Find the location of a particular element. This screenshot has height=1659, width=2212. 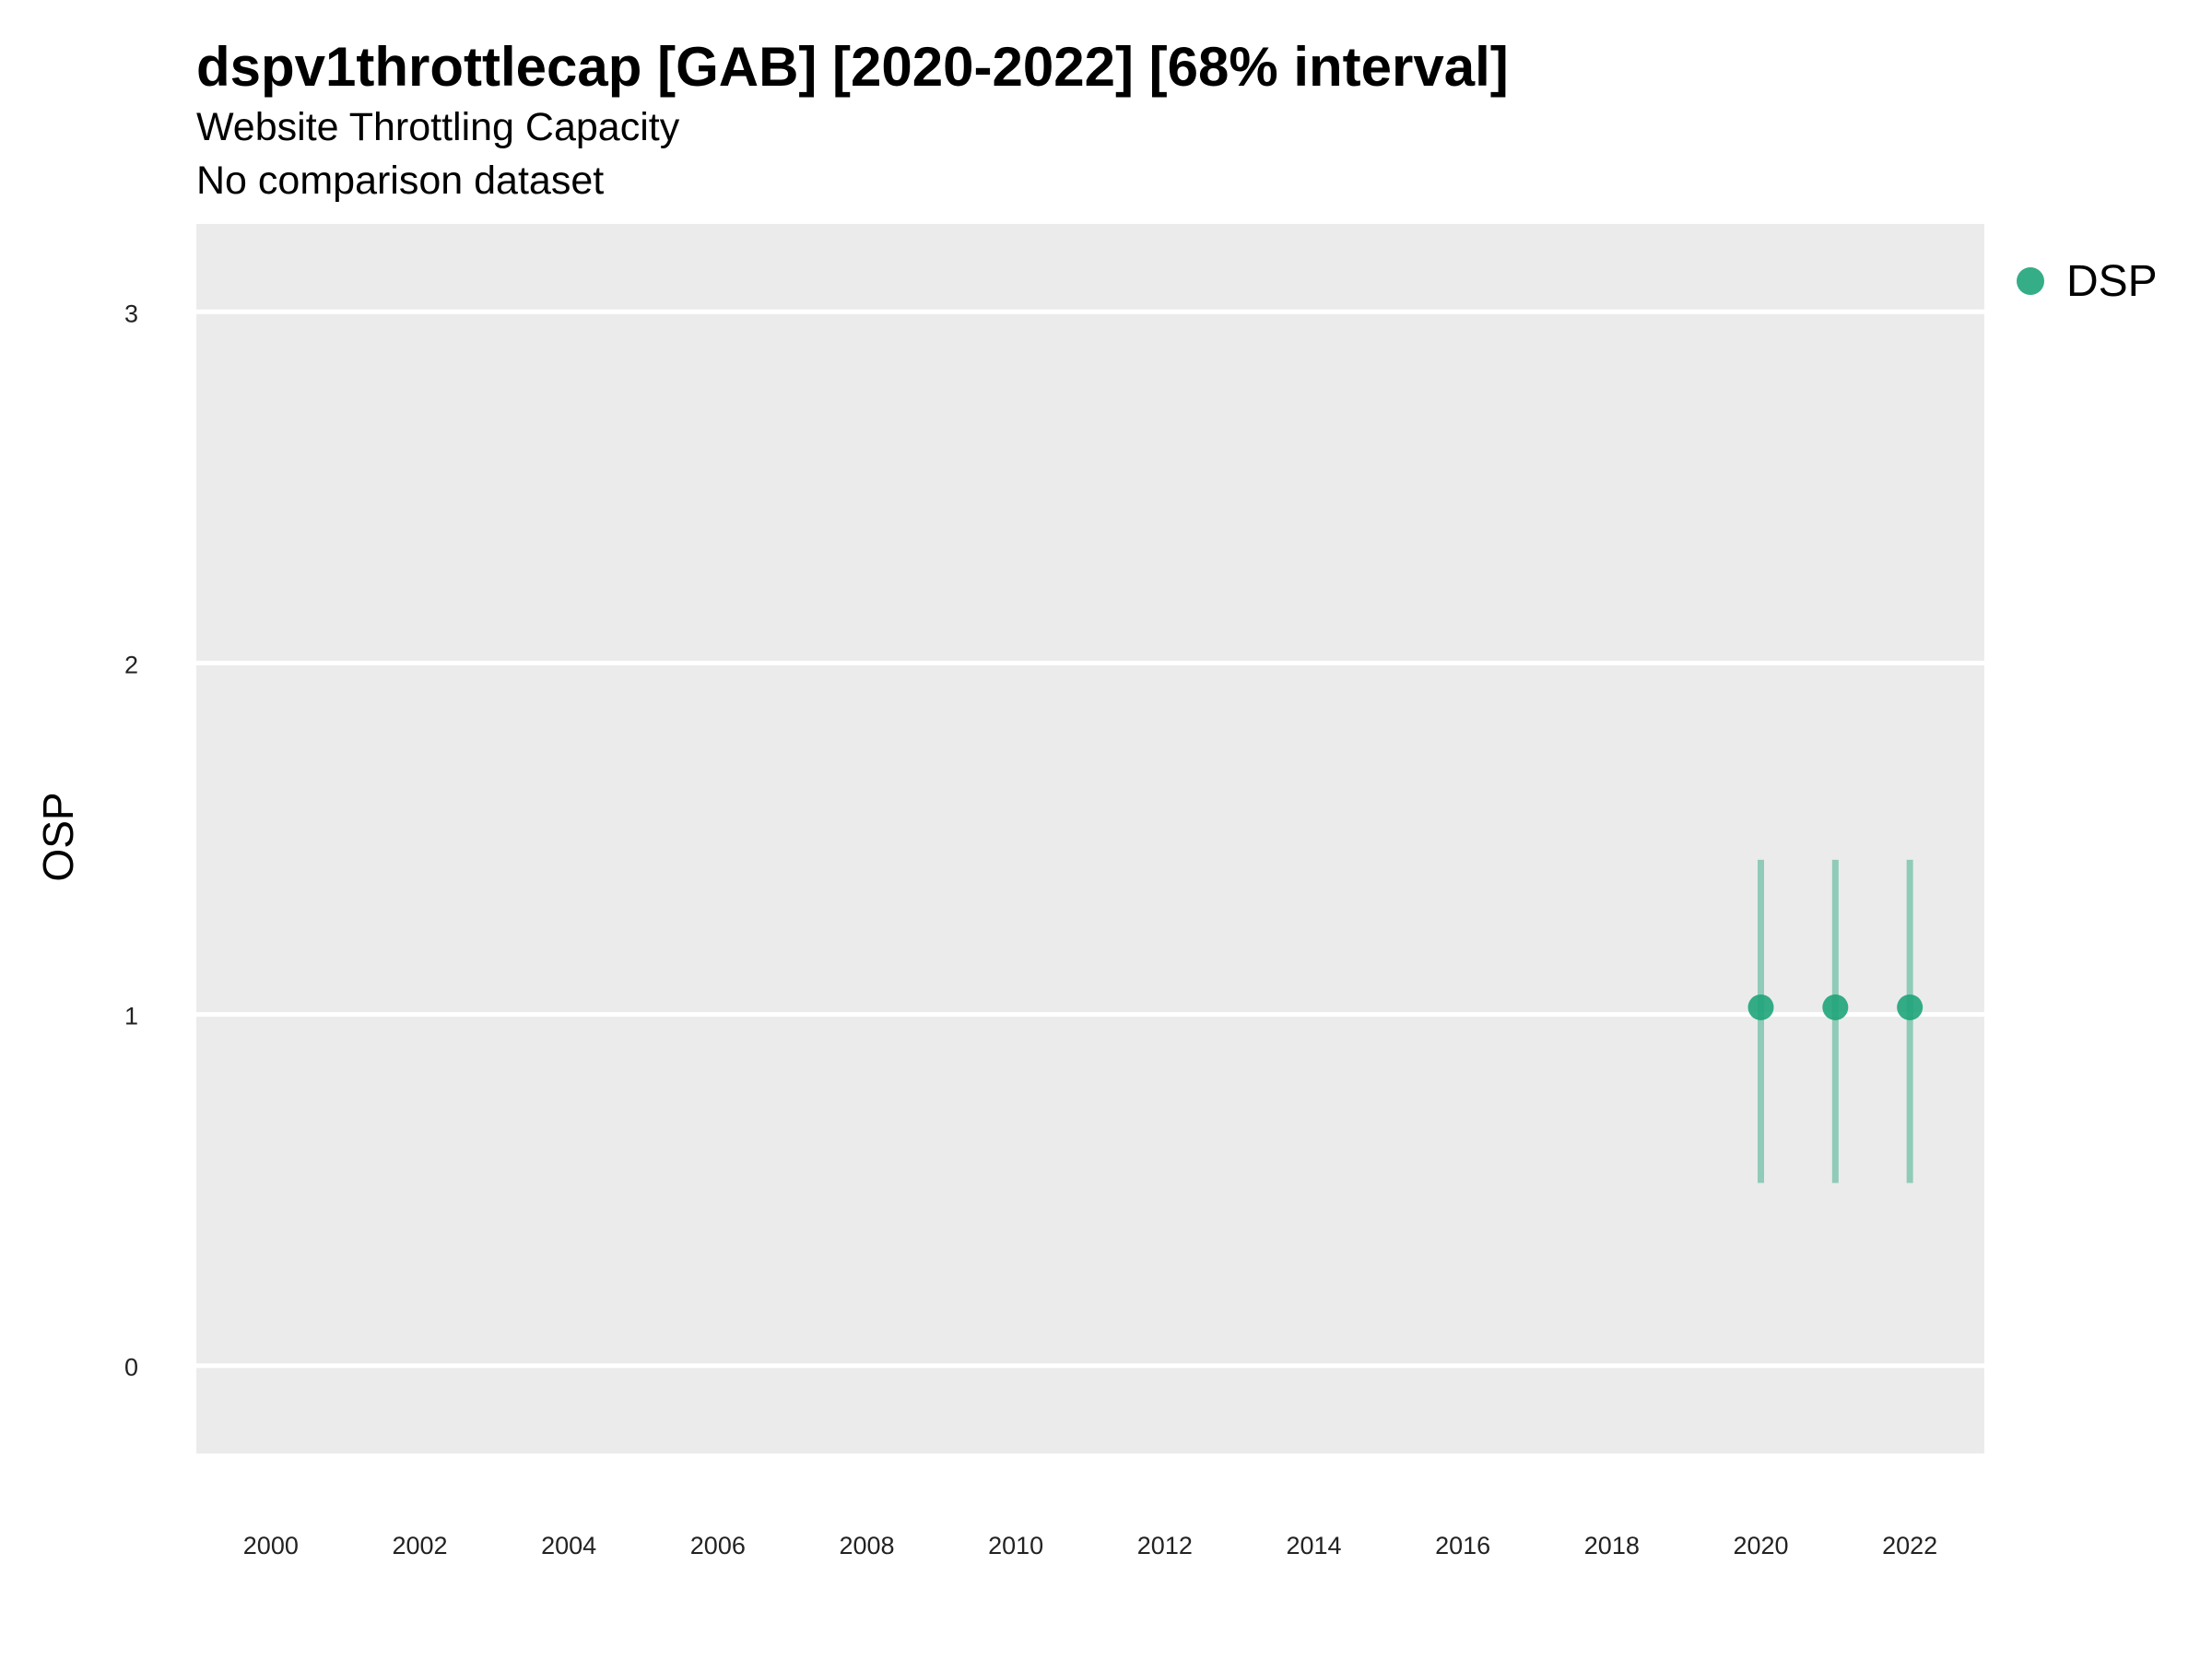

series-dsp is located at coordinates (1835, 1021).